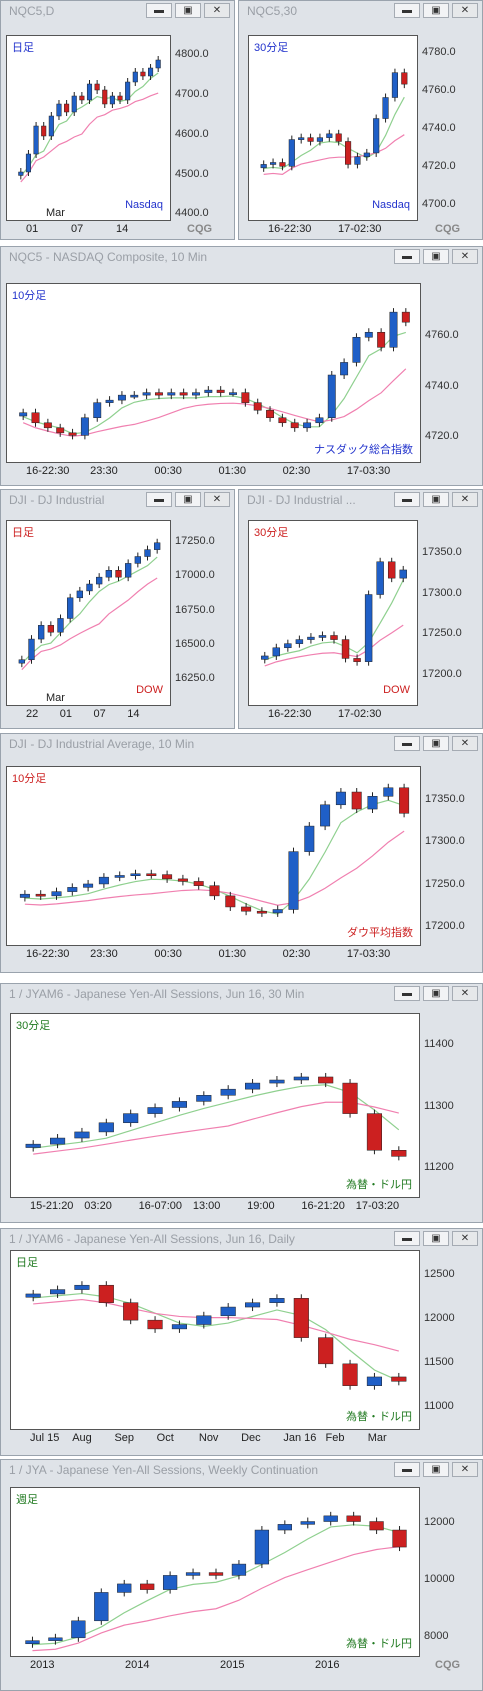 This screenshot has width=483, height=1691. Describe the element at coordinates (439, 1044) in the screenshot. I see `y-tick-label: 11400` at that location.